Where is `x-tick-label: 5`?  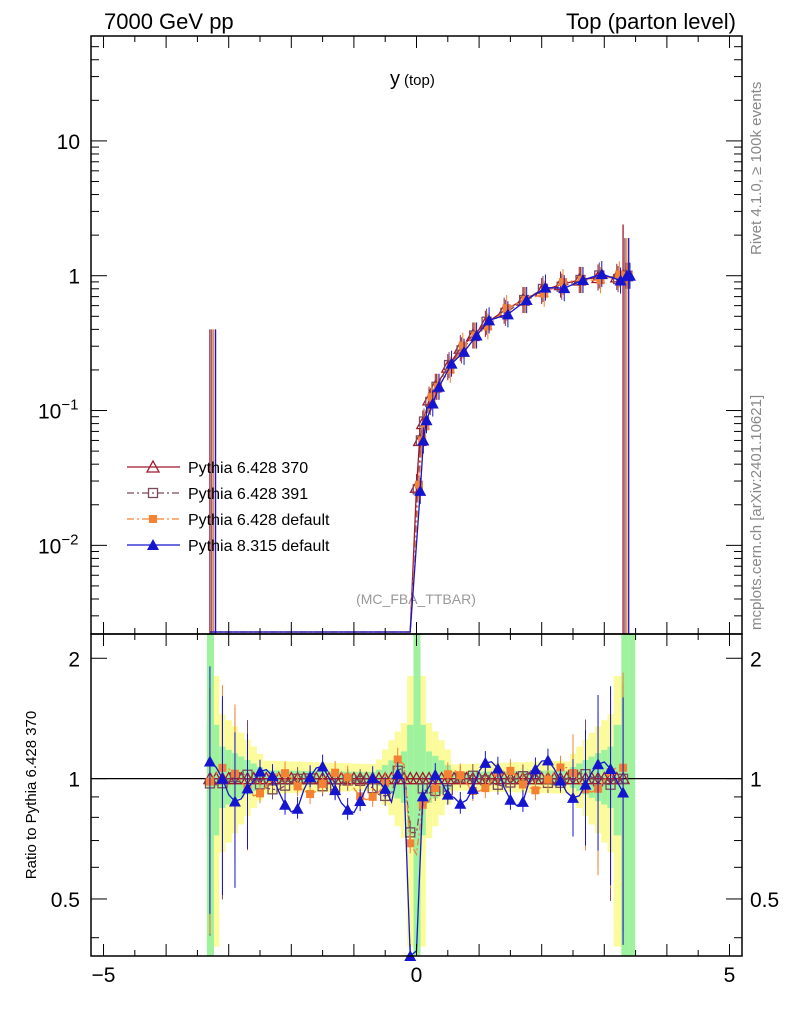 x-tick-label: 5 is located at coordinates (730, 975).